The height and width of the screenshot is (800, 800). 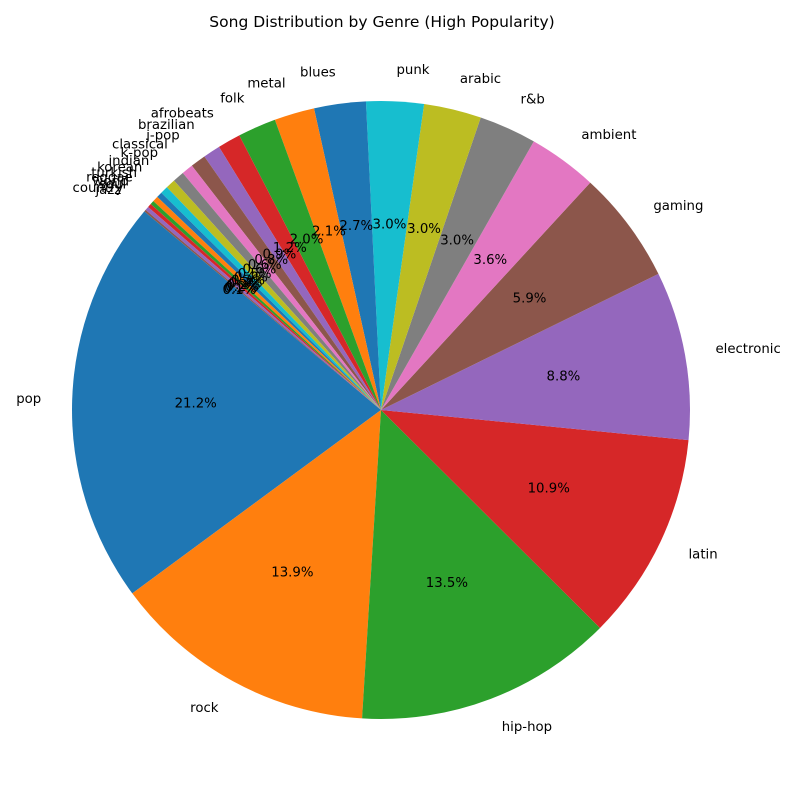 I want to click on category-label-arabic: arabic, so click(x=480, y=79).